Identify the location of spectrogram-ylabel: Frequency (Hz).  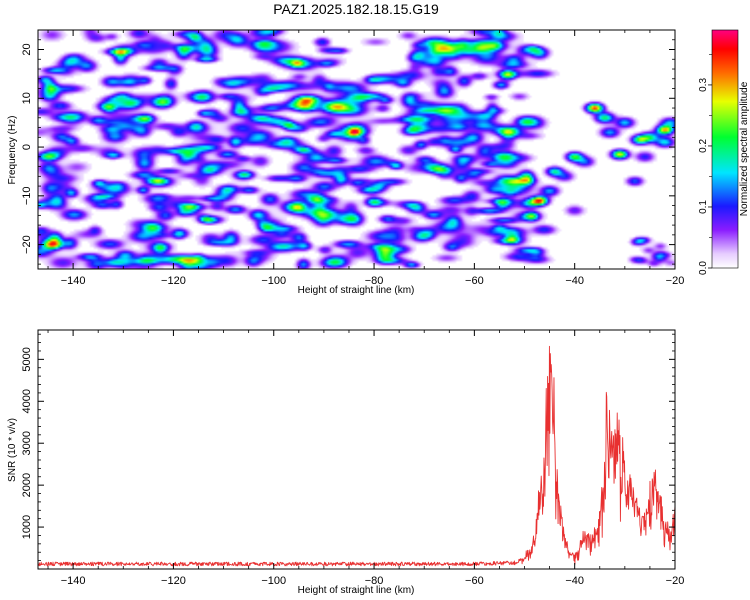
(12, 150).